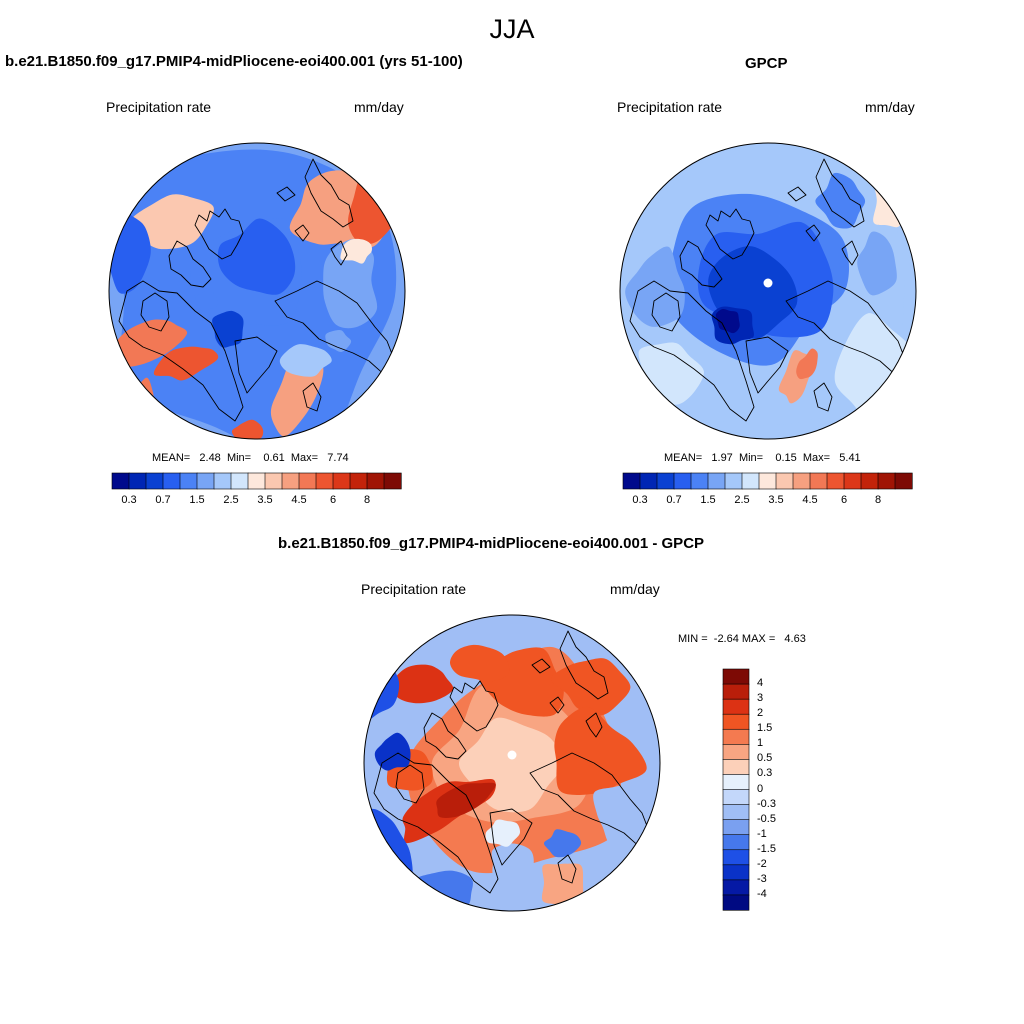 This screenshot has width=1024, height=1024. What do you see at coordinates (333, 500) in the screenshot?
I see `colorbar-tick-label: 6` at bounding box center [333, 500].